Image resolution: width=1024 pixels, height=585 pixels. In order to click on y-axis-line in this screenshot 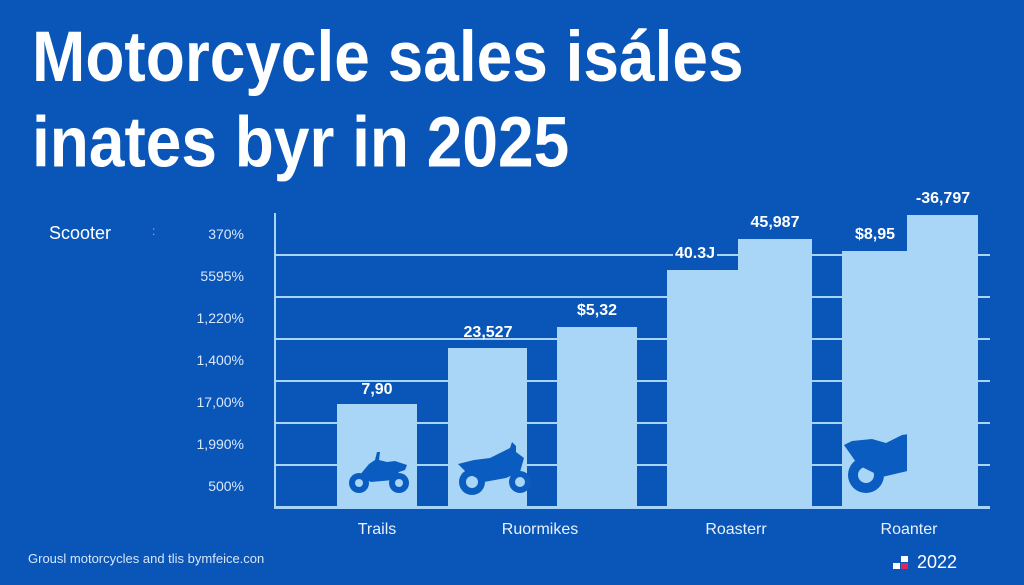, I will do `click(275, 360)`.